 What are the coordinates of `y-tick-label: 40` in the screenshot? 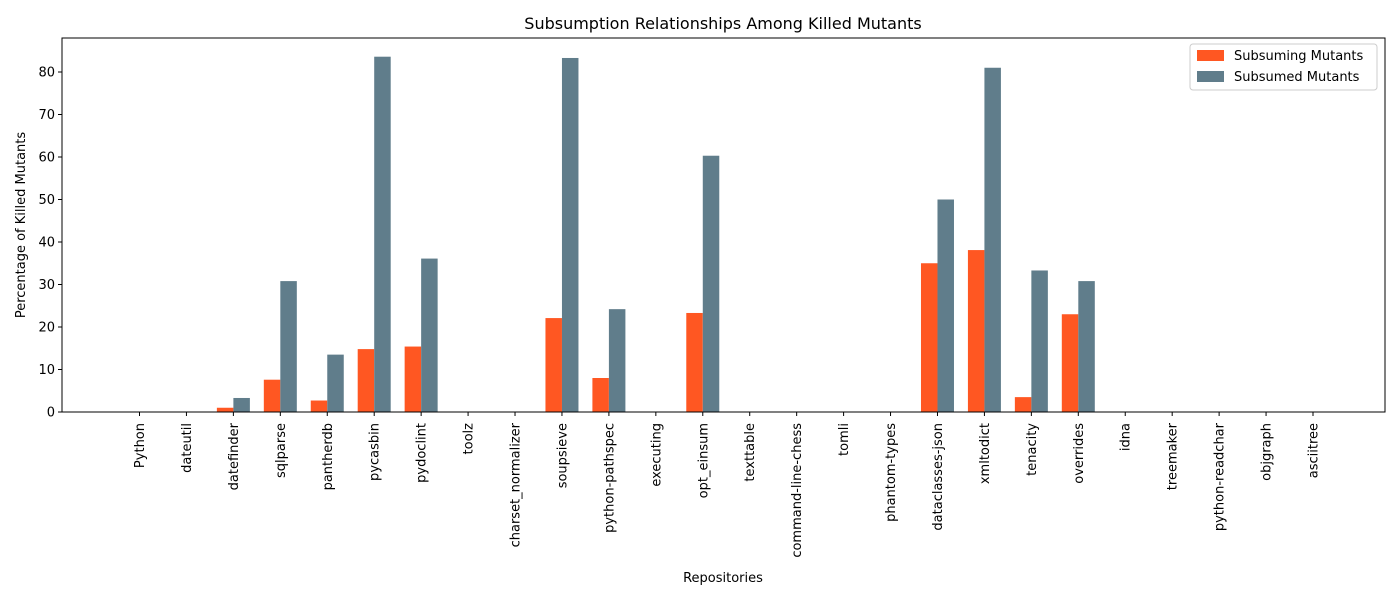 It's located at (46, 243).